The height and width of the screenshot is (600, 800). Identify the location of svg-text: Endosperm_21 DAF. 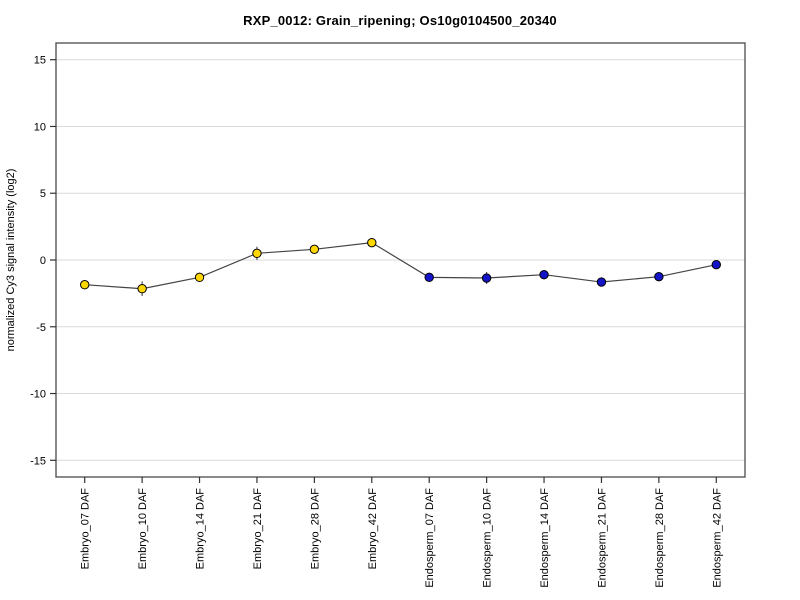
(602, 538).